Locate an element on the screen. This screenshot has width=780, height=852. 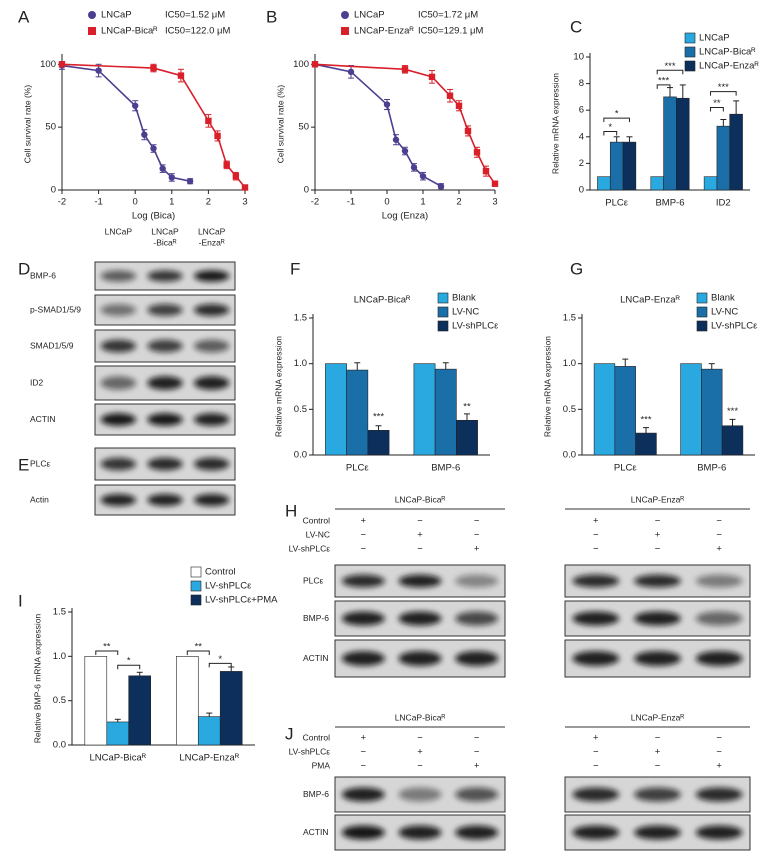
y-tick-label: 50 is located at coordinates (50, 127).